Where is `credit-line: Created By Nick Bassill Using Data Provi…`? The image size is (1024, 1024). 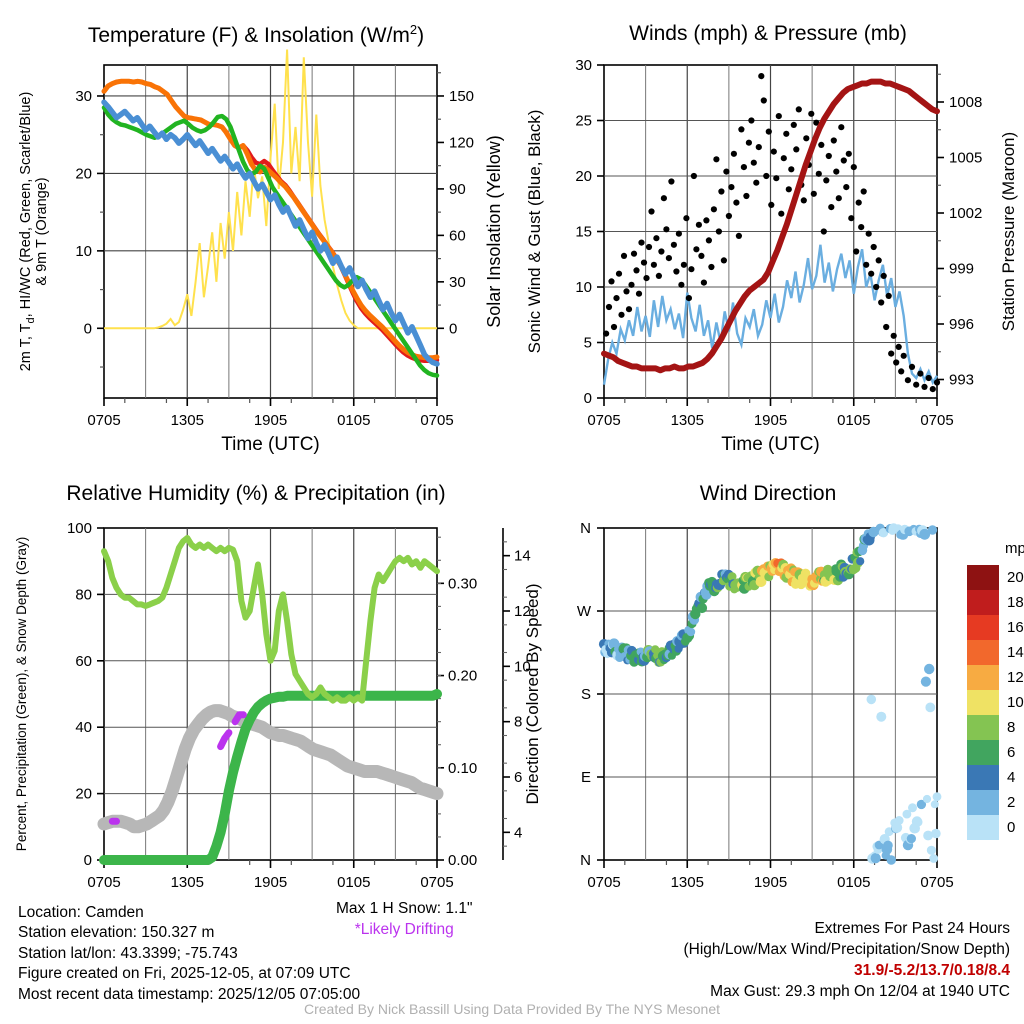 credit-line: Created By Nick Bassill Using Data Provi… is located at coordinates (512, 1009).